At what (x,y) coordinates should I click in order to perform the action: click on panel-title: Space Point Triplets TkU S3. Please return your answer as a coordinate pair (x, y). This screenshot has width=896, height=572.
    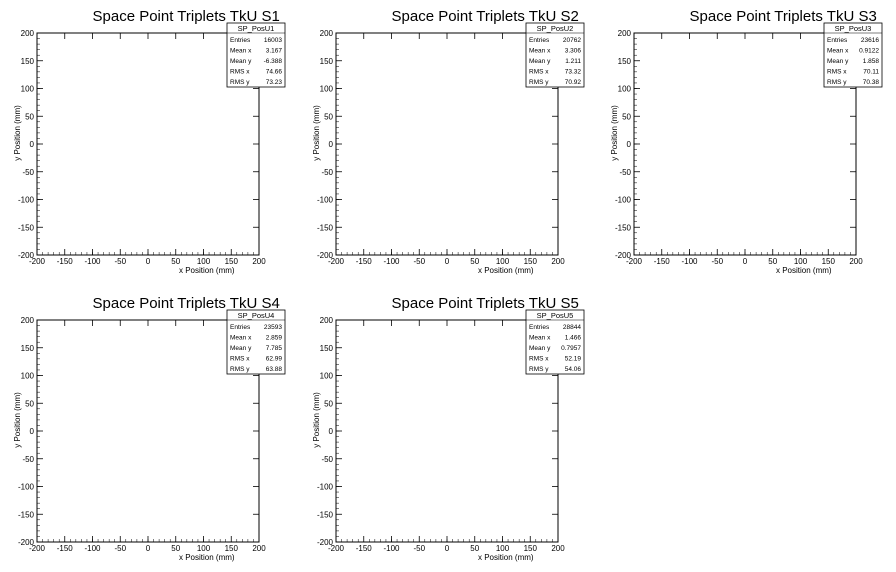
    Looking at the image, I should click on (783, 16).